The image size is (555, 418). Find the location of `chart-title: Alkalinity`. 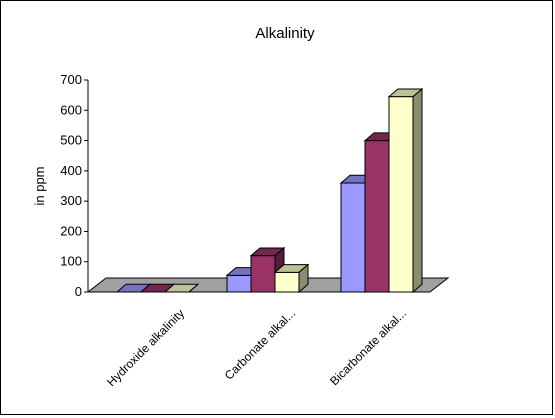

chart-title: Alkalinity is located at coordinates (285, 33).